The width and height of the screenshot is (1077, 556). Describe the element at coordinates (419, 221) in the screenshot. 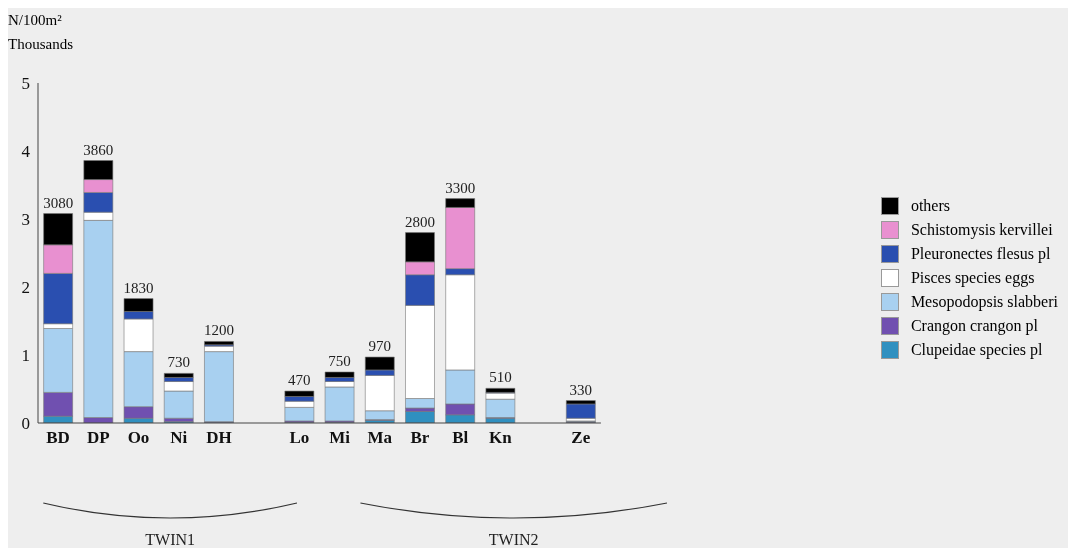

I see `total-label: 2800` at that location.